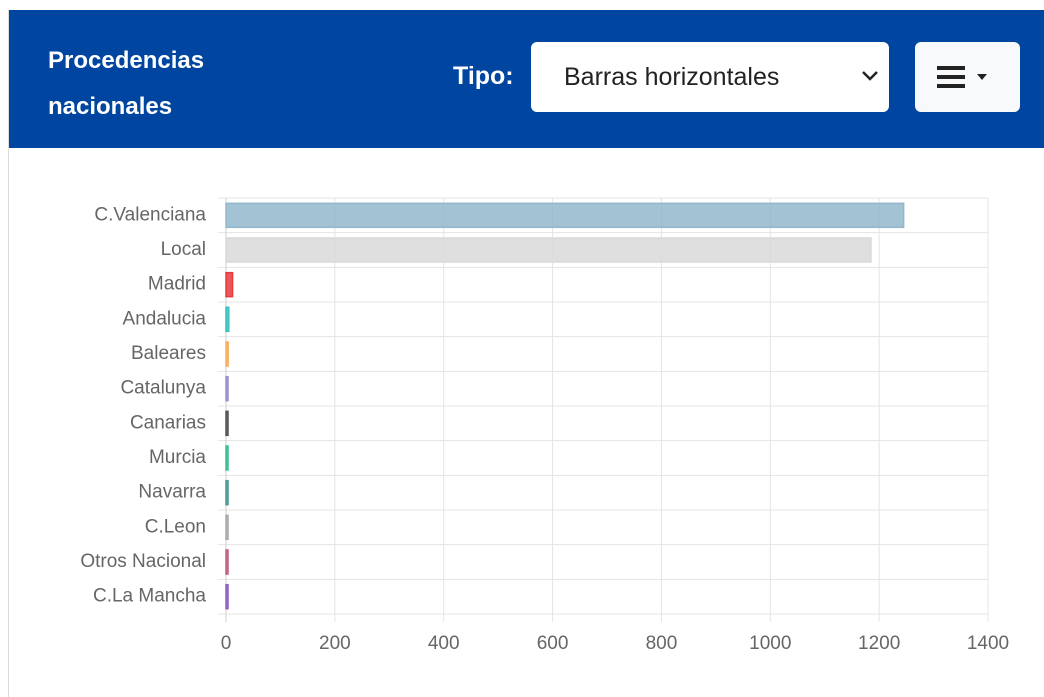 Image resolution: width=1044 pixels, height=697 pixels. Describe the element at coordinates (553, 643) in the screenshot. I see `x-tick-label: 600` at that location.